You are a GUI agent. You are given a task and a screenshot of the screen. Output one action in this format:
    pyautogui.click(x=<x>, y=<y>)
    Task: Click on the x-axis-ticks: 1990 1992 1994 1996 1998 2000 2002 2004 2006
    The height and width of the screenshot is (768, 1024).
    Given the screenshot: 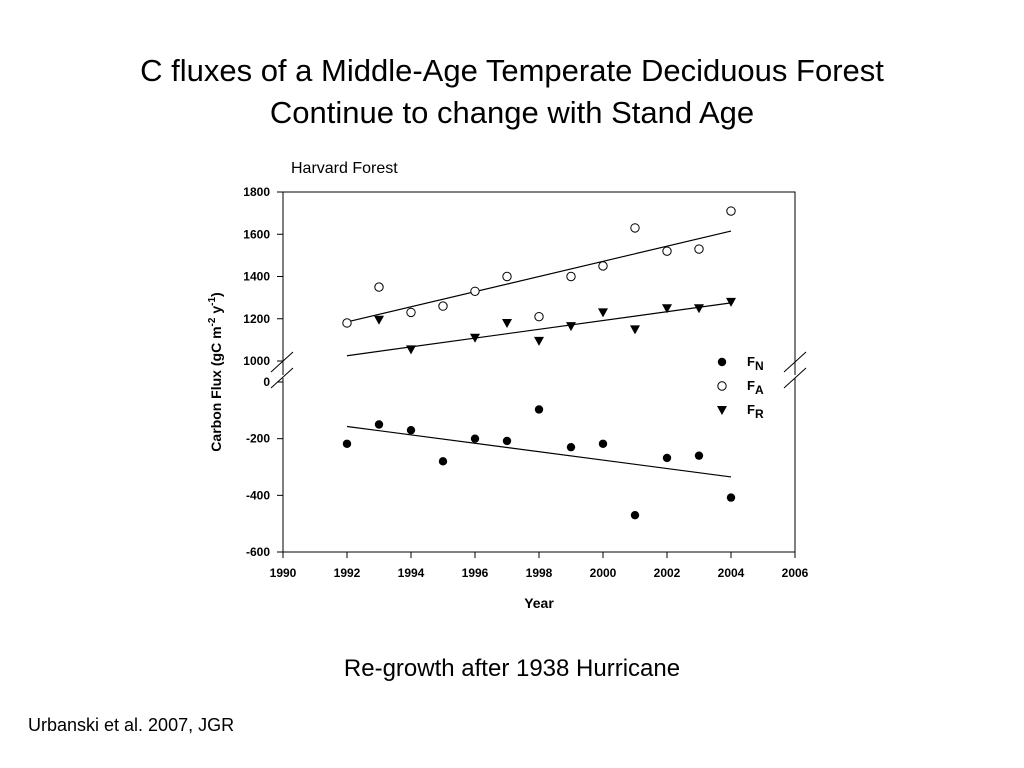 What is the action you would take?
    pyautogui.click(x=539, y=566)
    